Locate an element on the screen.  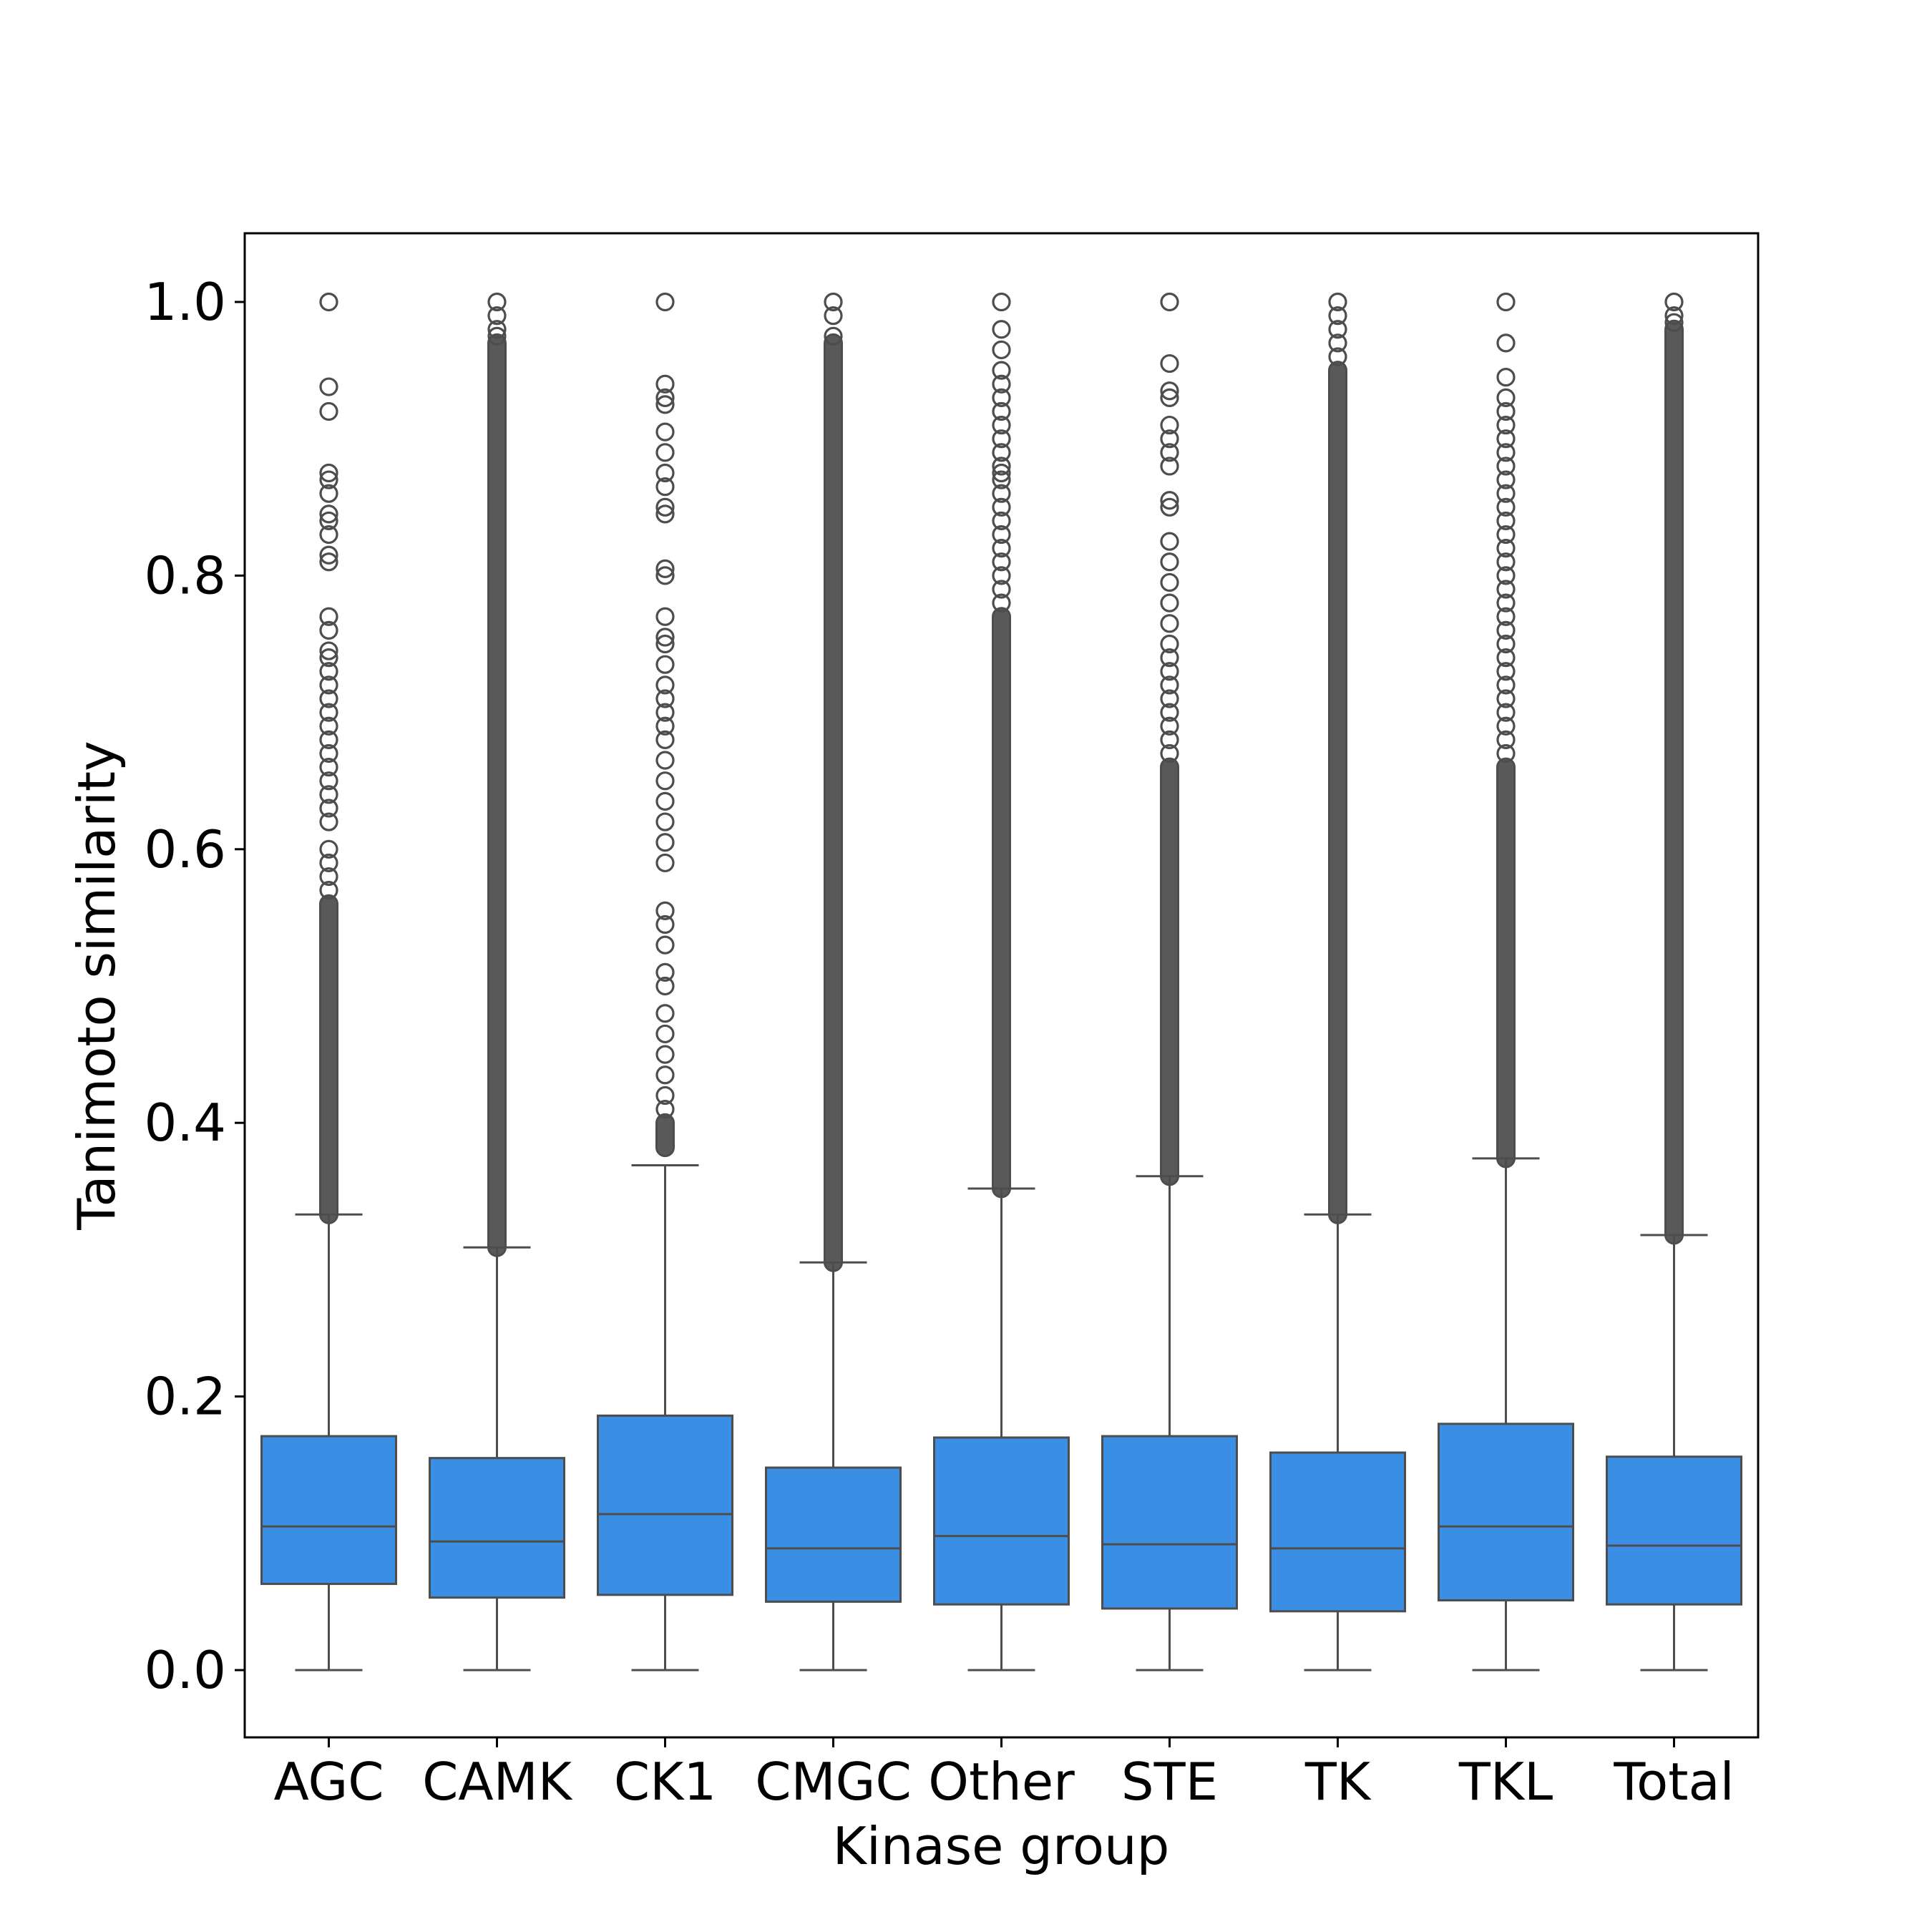
outliers-tkl is located at coordinates (1506, 730).